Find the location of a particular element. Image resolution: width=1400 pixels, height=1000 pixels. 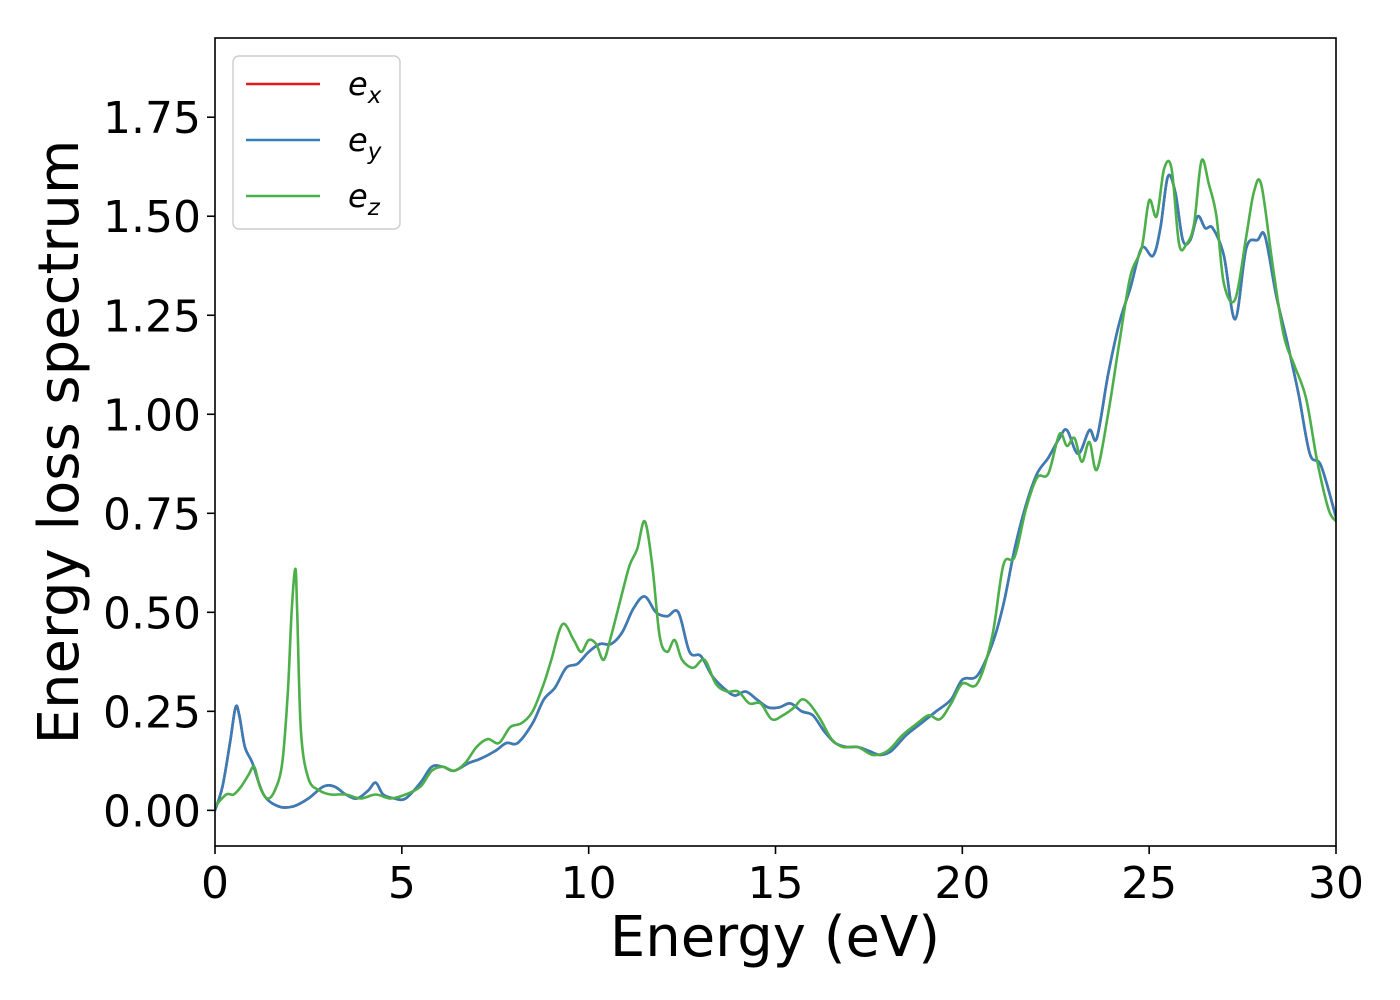

legend-label-ez: ez is located at coordinates (364, 199).